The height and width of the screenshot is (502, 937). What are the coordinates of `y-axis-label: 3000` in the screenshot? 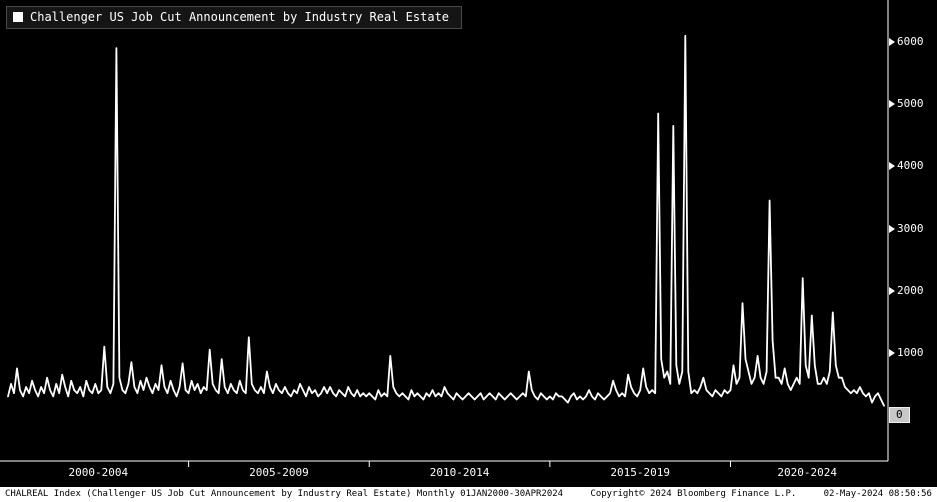 It's located at (906, 229).